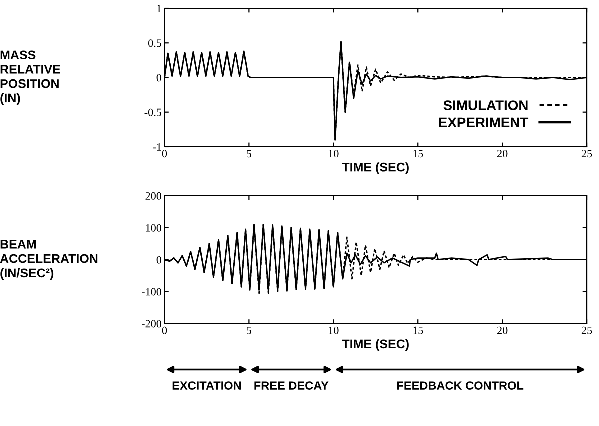 This screenshot has width=599, height=426. I want to click on legend-label: EXPERIMENT, so click(484, 123).